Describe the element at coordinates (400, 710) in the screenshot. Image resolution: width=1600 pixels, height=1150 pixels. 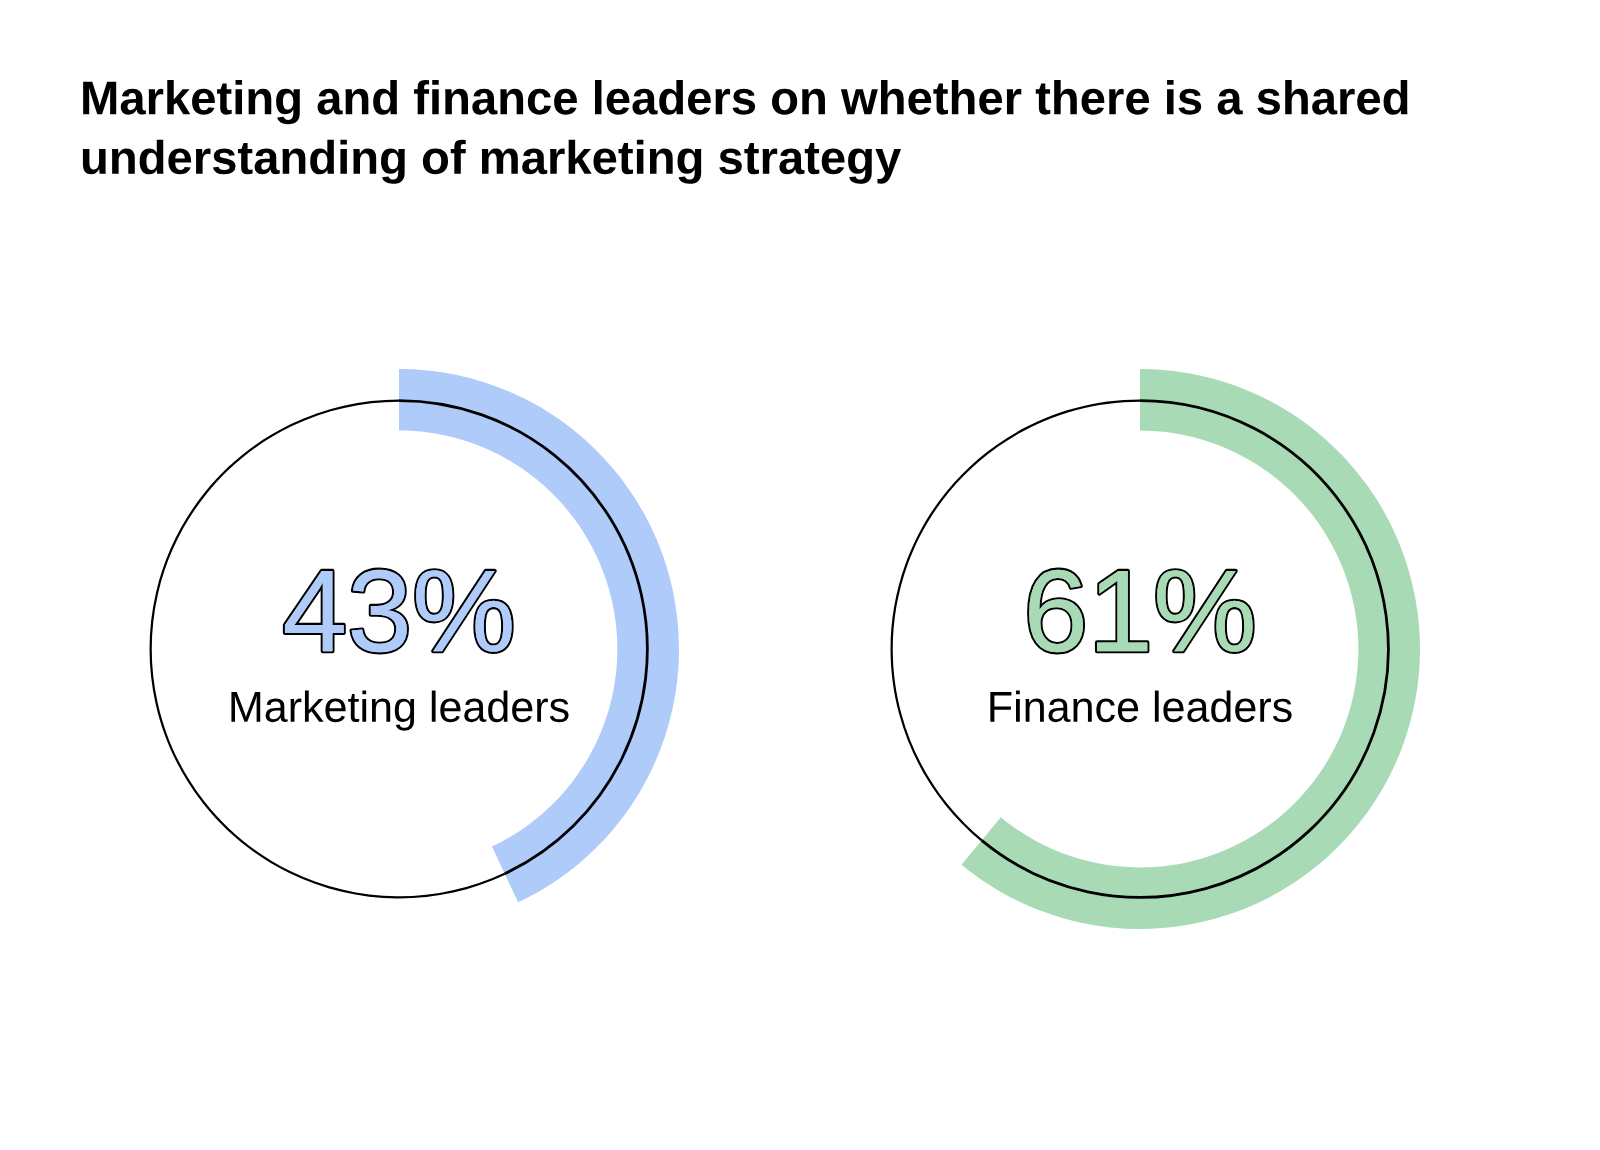
I see `slice-label: Marketing leaders` at that location.